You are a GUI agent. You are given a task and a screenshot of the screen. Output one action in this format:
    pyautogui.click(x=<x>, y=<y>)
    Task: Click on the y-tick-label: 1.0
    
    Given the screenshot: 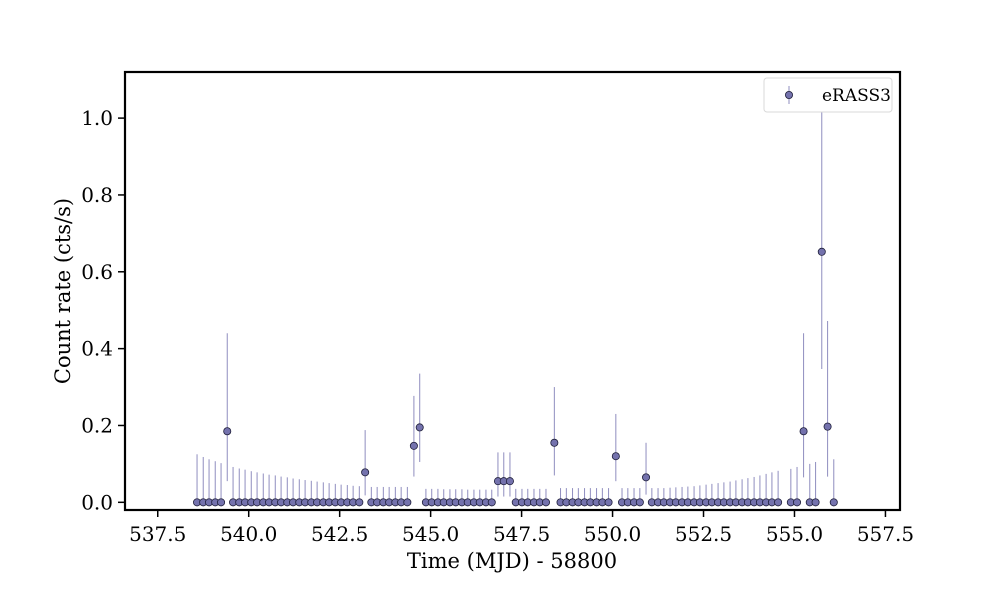 What is the action you would take?
    pyautogui.click(x=97, y=118)
    